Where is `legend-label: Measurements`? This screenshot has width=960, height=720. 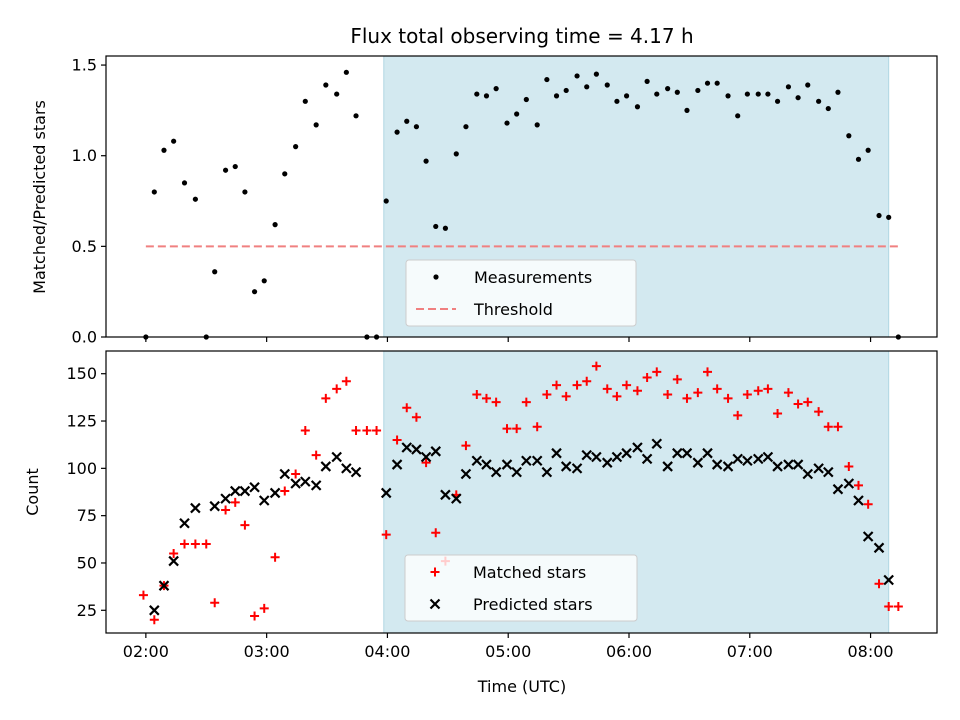 legend-label: Measurements is located at coordinates (533, 277).